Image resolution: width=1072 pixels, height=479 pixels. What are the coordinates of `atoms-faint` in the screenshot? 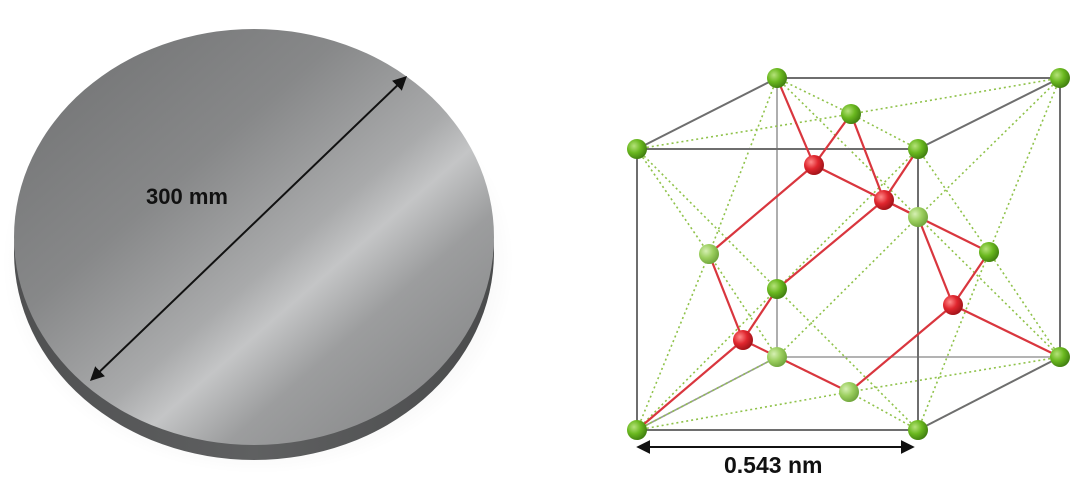 It's located at (813, 304).